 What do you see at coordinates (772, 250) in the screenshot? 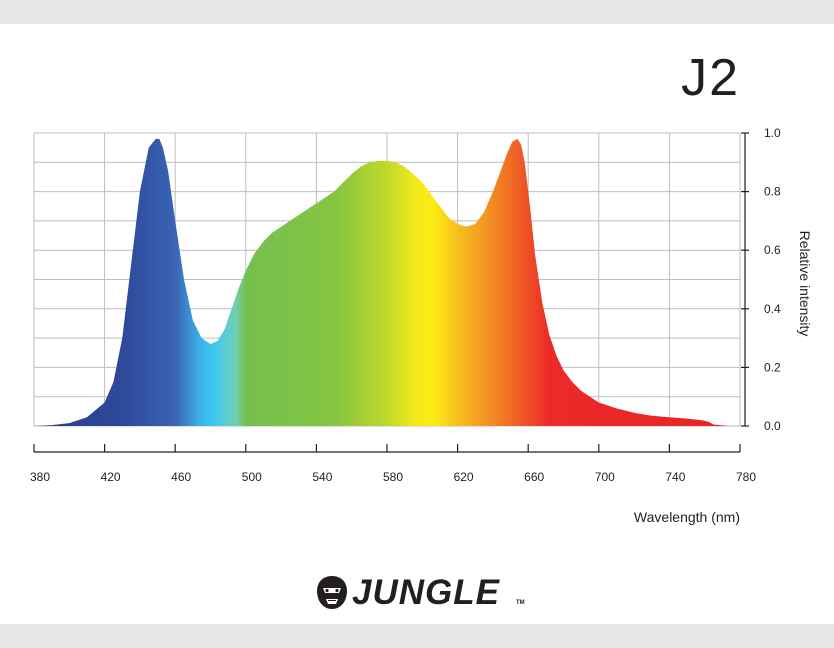
I see `y-tick-label: 0.6` at bounding box center [772, 250].